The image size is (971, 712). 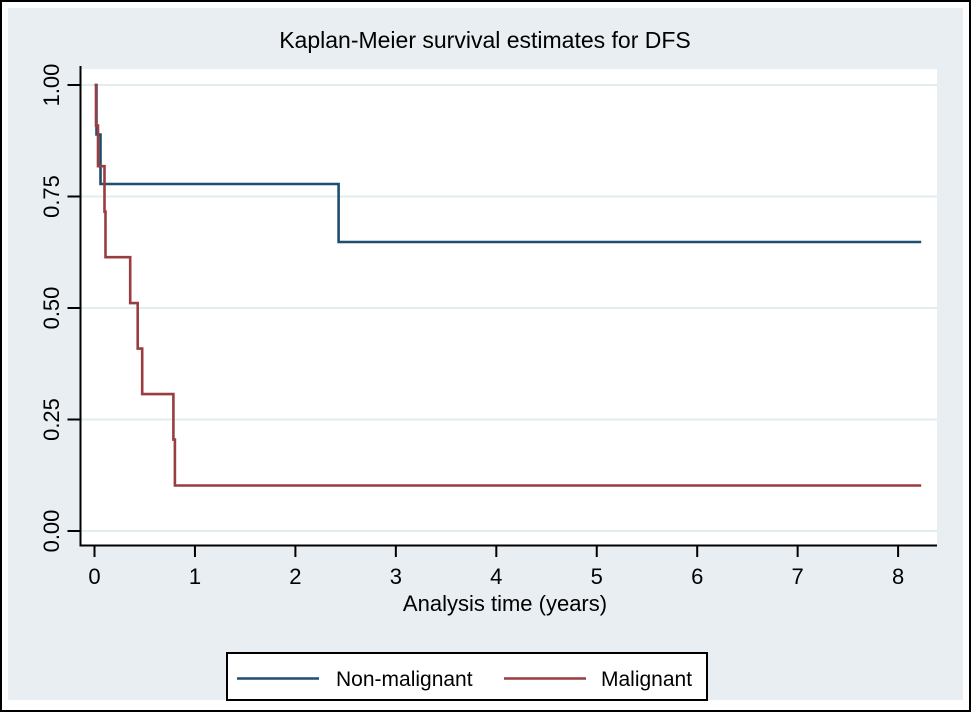 What do you see at coordinates (404, 679) in the screenshot?
I see `legend-label-non-malignant: Non-malignant` at bounding box center [404, 679].